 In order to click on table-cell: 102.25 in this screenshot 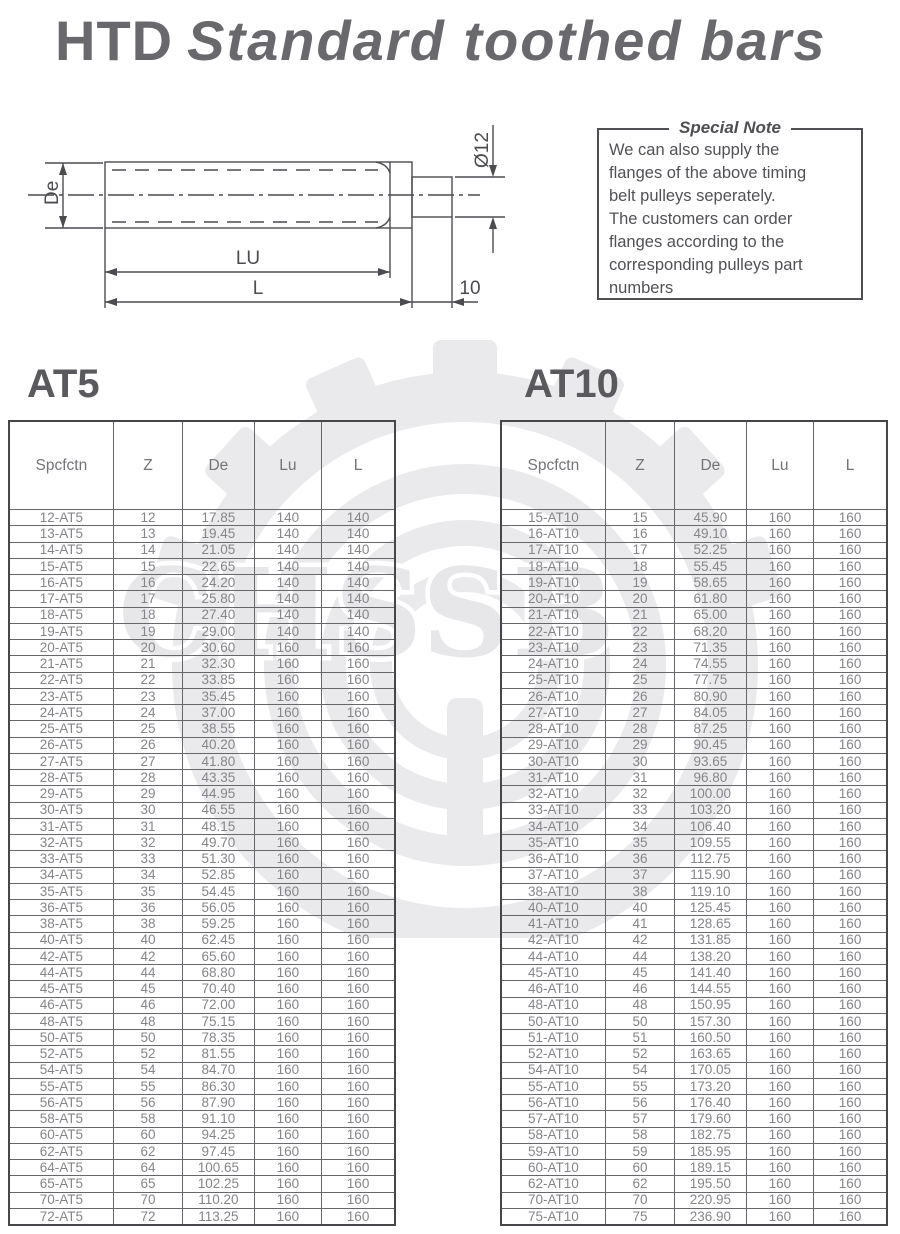, I will do `click(218, 1184)`.